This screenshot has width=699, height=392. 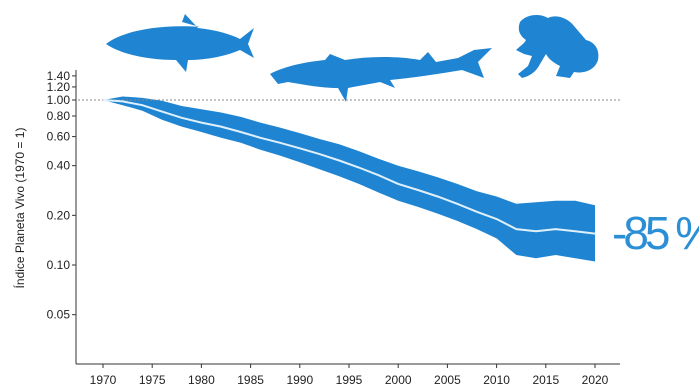 What do you see at coordinates (152, 380) in the screenshot?
I see `x-tick-label: 1975` at bounding box center [152, 380].